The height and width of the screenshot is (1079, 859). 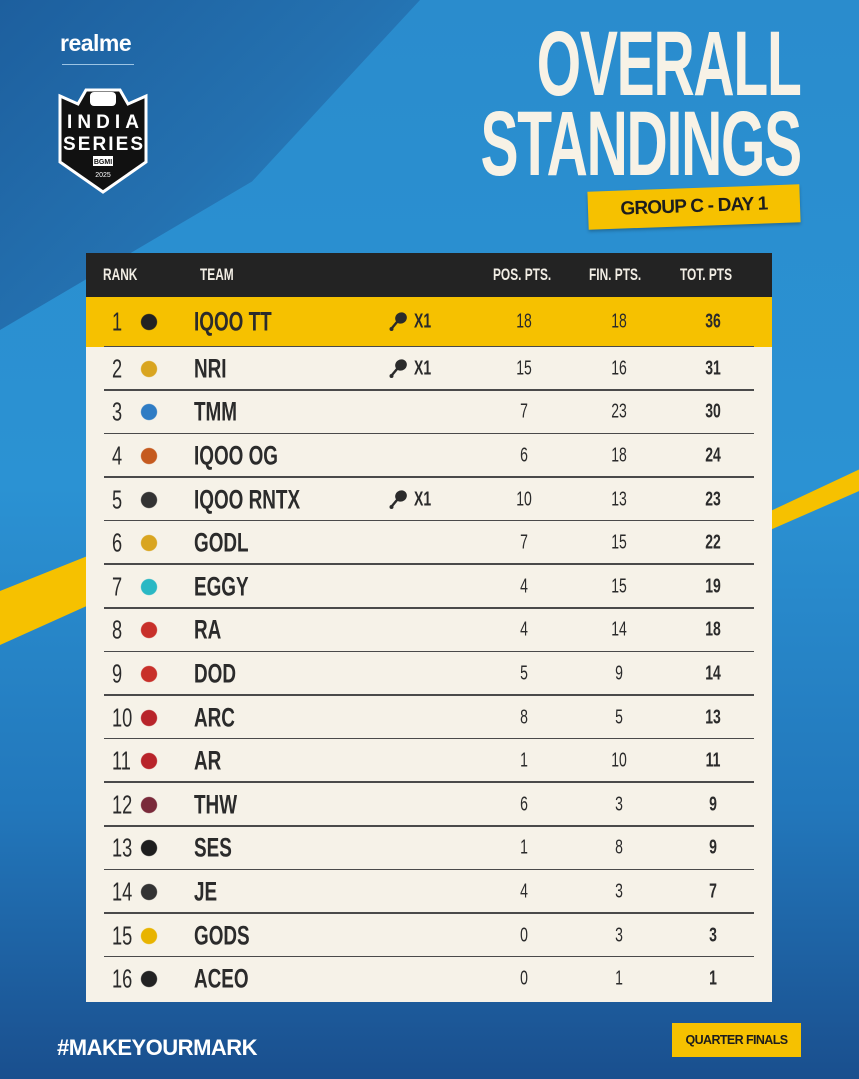 I want to click on header-rank: RANK, so click(x=120, y=274).